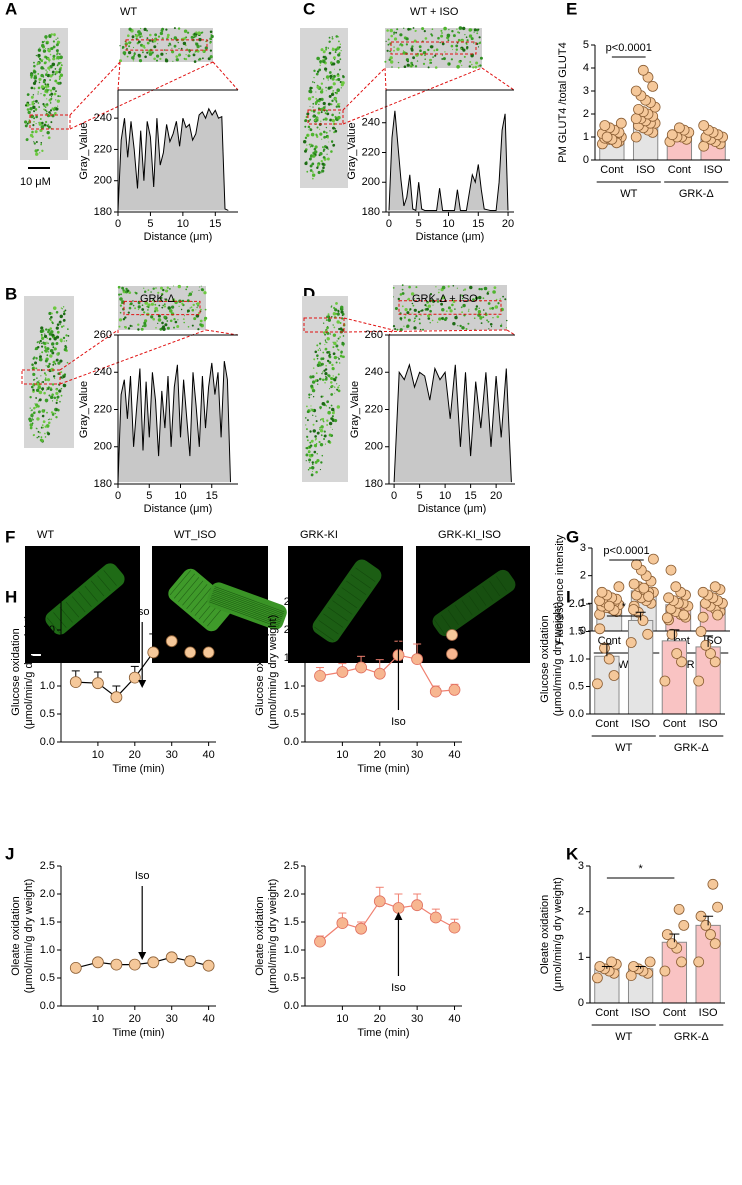 Image resolution: width=742 pixels, height=1185 pixels. I want to click on y-axis-label: Gray_Value, so click(84, 409).